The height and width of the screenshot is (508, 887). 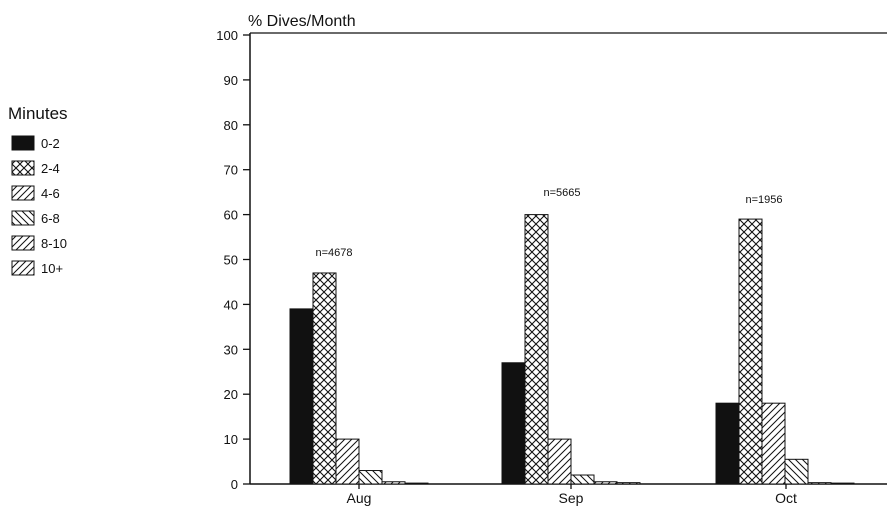 I want to click on legend-label: 4-6, so click(x=50, y=193).